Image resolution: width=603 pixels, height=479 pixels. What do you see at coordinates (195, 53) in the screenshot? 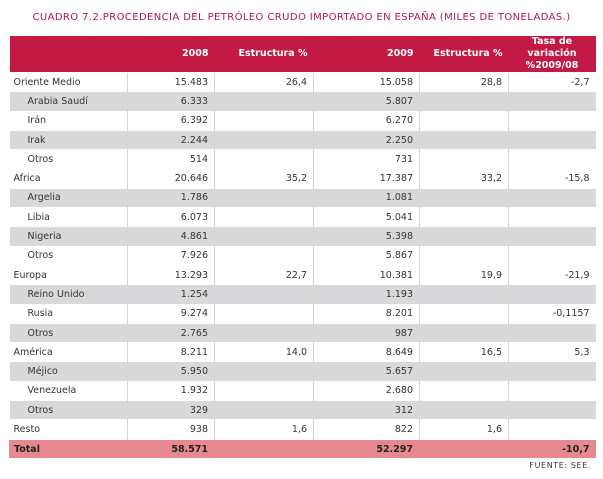
I see `header-2008: 2008` at bounding box center [195, 53].